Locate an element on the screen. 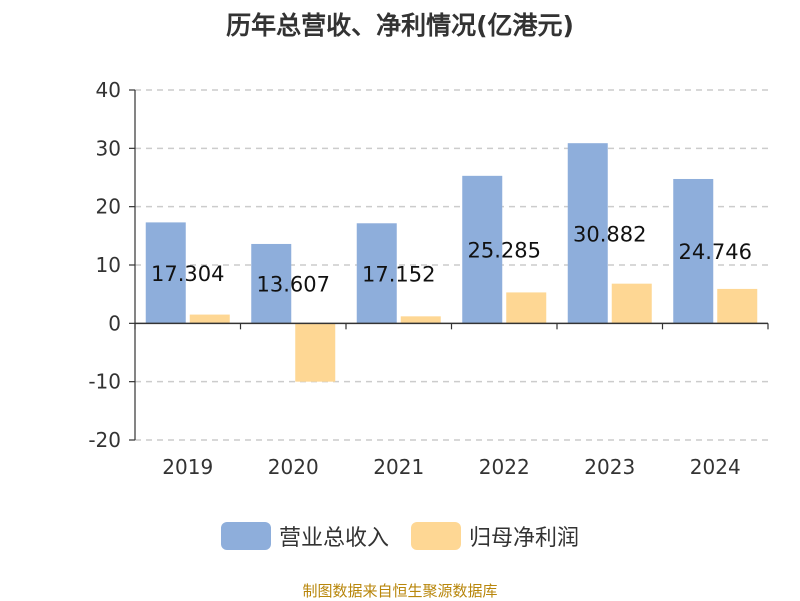  legend-label-revenue: 营业总收入 is located at coordinates (333, 538).